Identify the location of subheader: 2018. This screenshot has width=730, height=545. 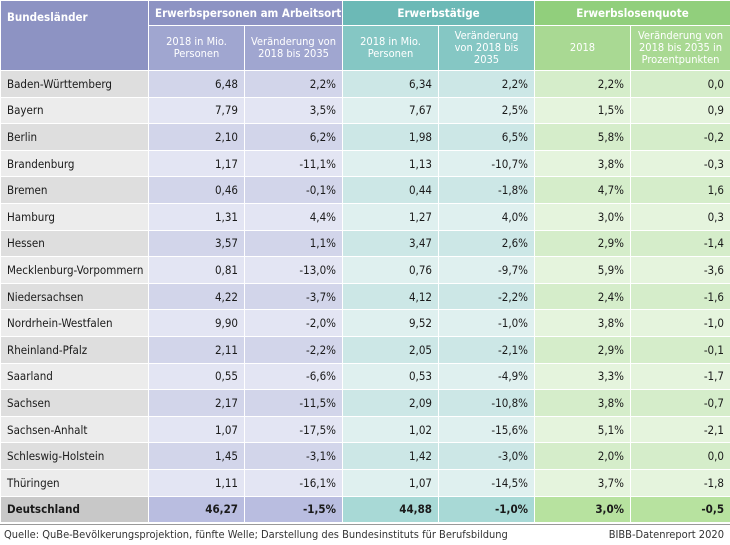
(583, 48).